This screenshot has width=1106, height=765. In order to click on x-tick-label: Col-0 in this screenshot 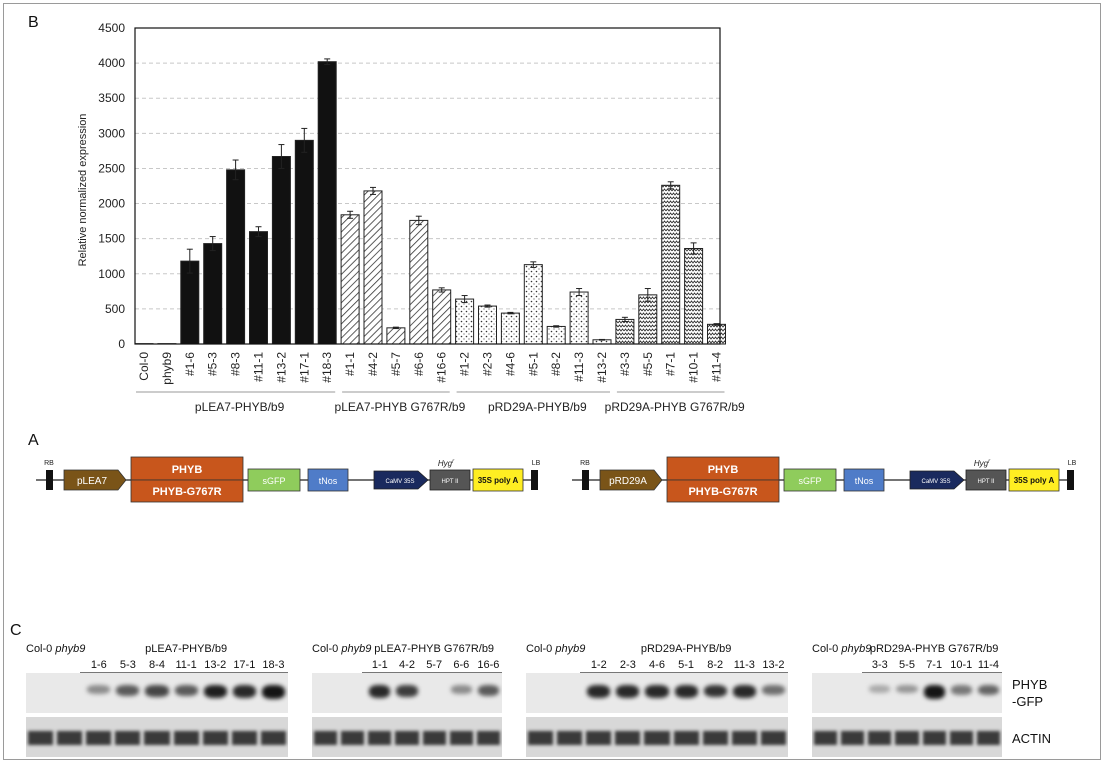, I will do `click(144, 366)`.